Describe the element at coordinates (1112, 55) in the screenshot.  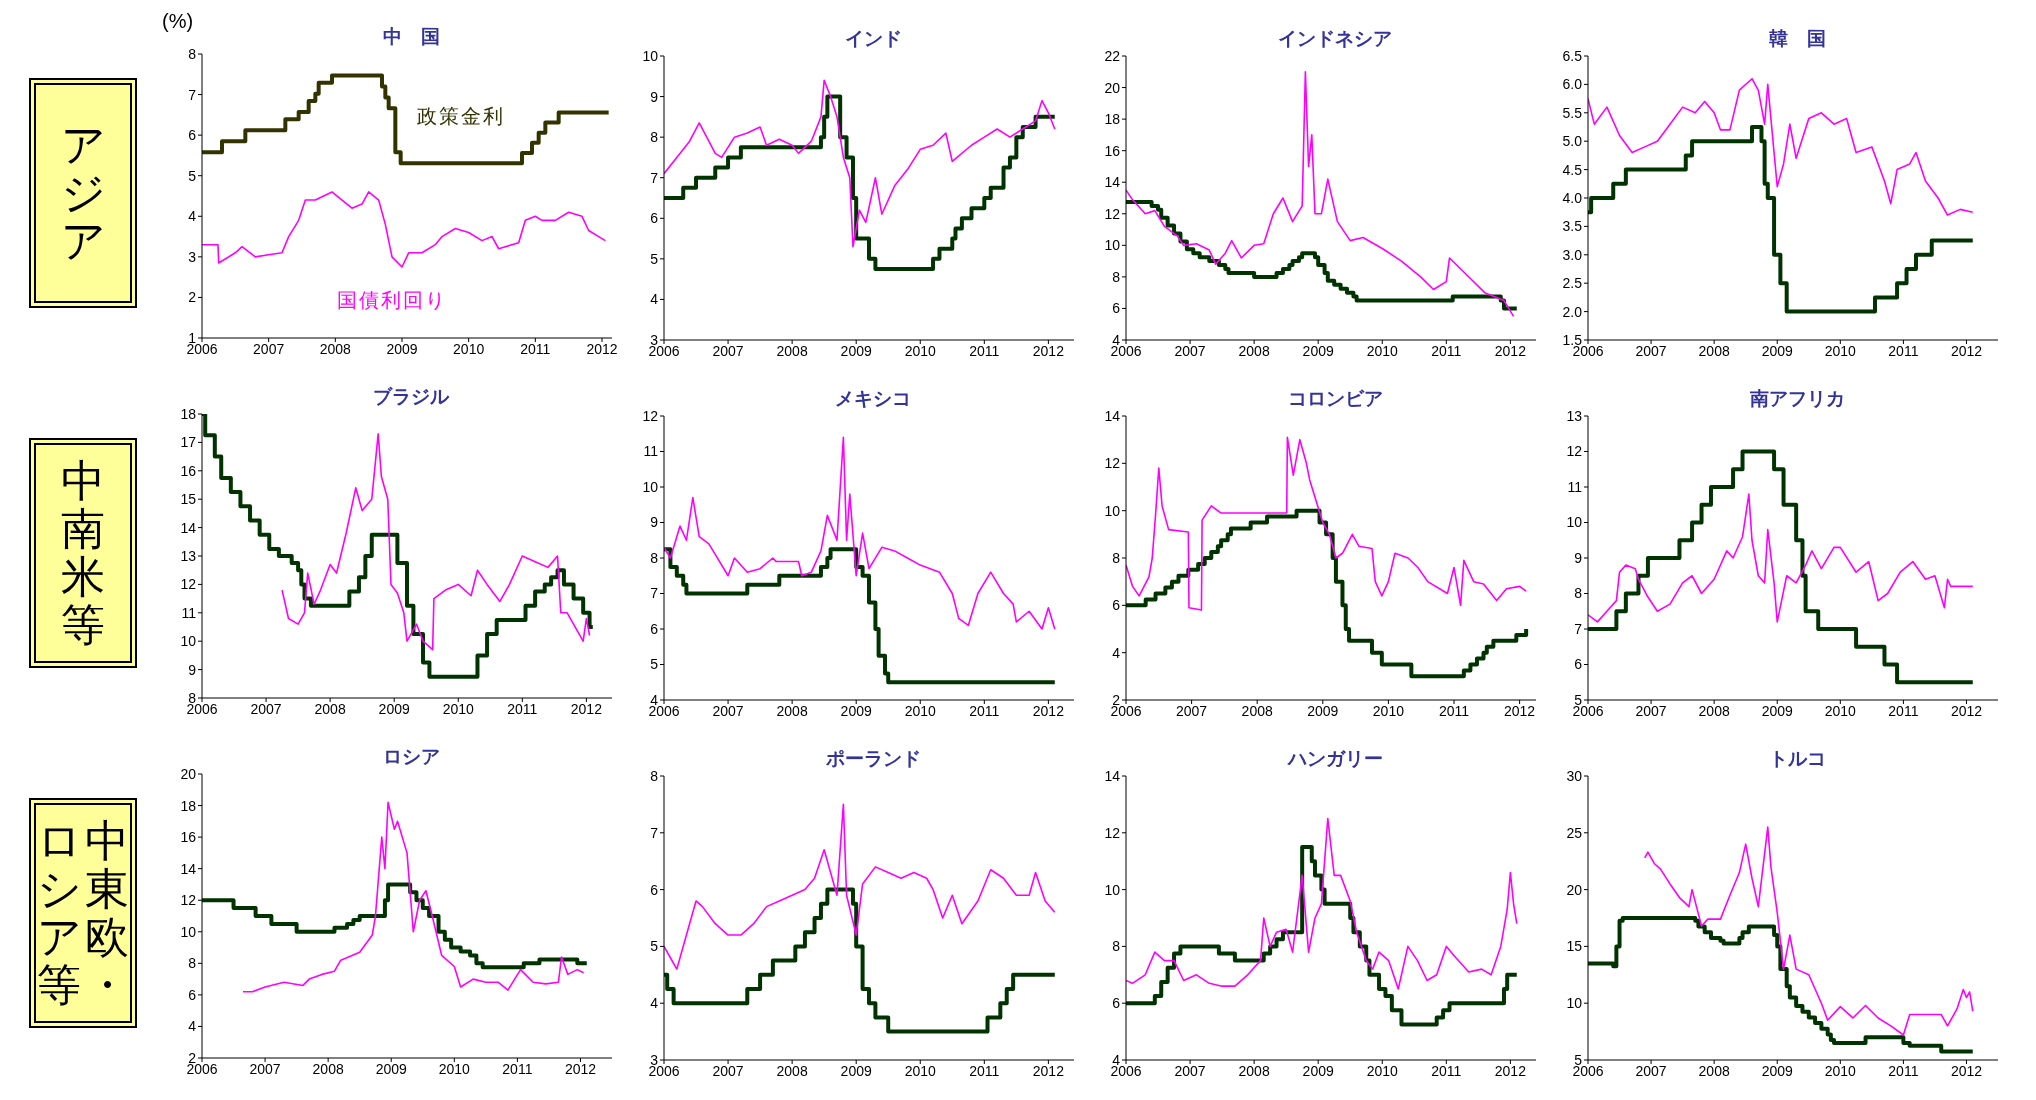
I see `y-tick-label: 22` at that location.